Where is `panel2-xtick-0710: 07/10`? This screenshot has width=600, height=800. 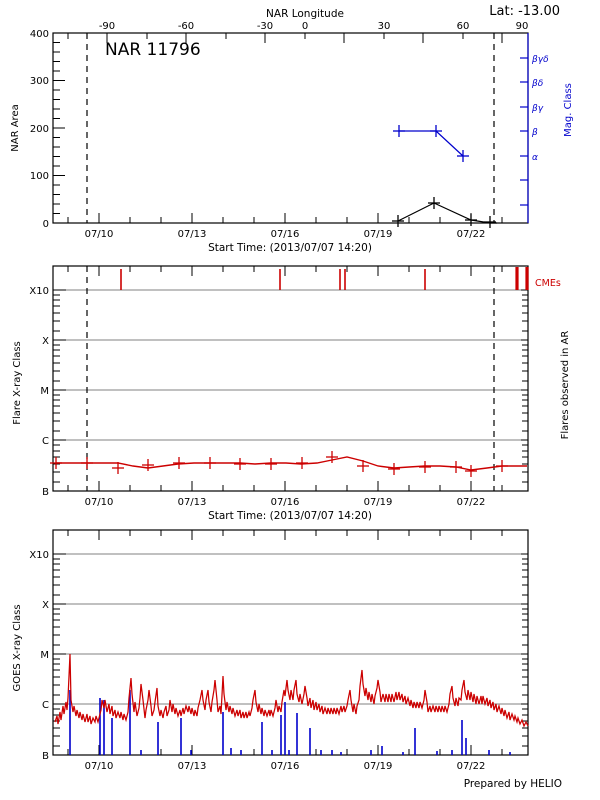
panel2-xtick-0710: 07/10 is located at coordinates (99, 502).